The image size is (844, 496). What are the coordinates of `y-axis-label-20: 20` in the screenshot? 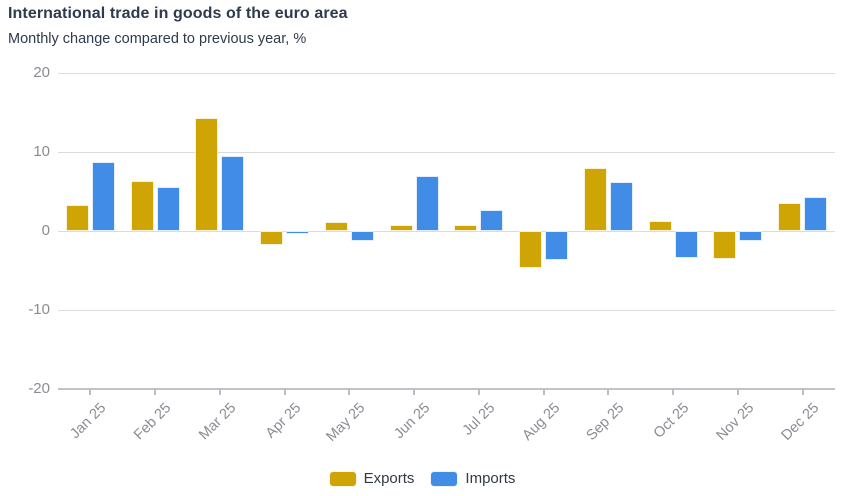 It's located at (41, 72).